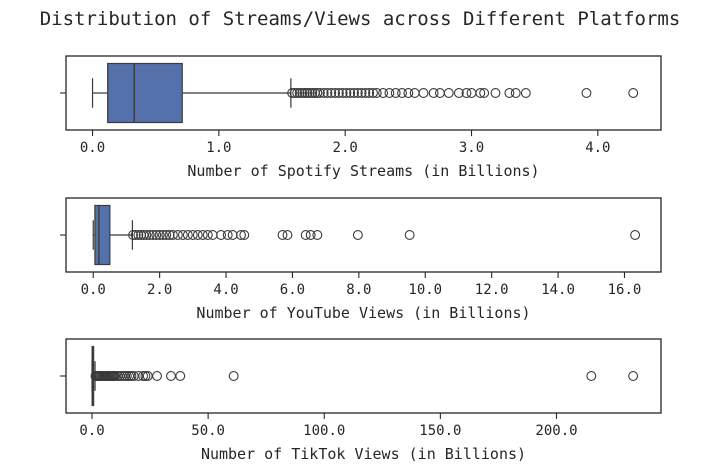 The height and width of the screenshot is (472, 720). I want to click on x-tick-label: 6.0, so click(292, 290).